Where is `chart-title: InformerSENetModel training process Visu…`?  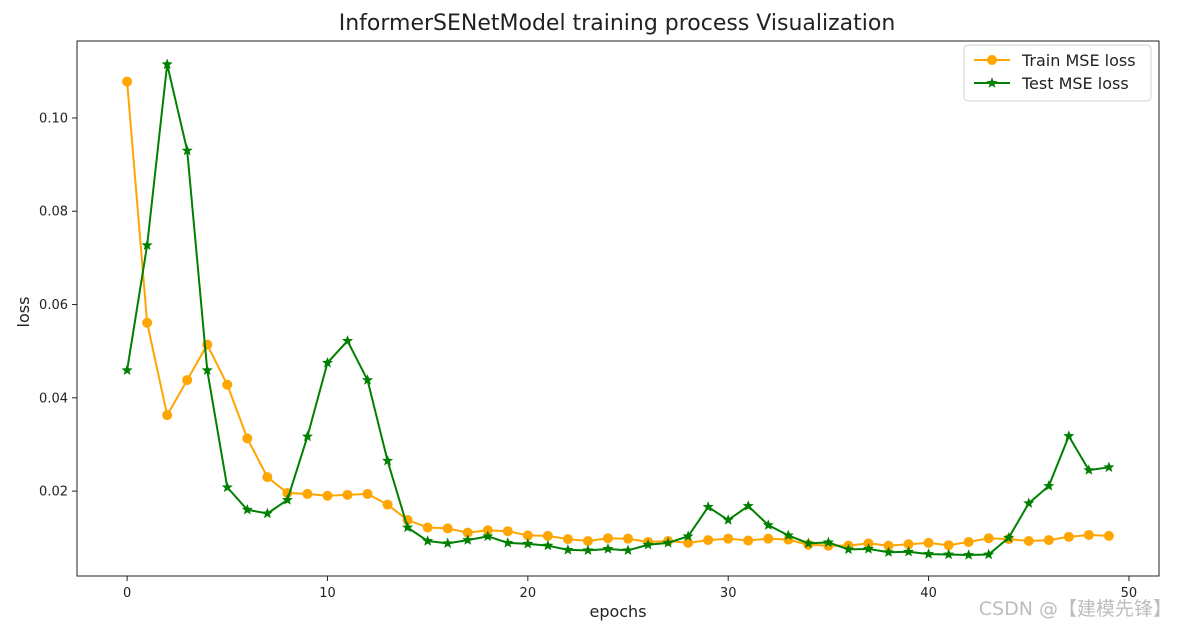 chart-title: InformerSENetModel training process Visu… is located at coordinates (617, 23).